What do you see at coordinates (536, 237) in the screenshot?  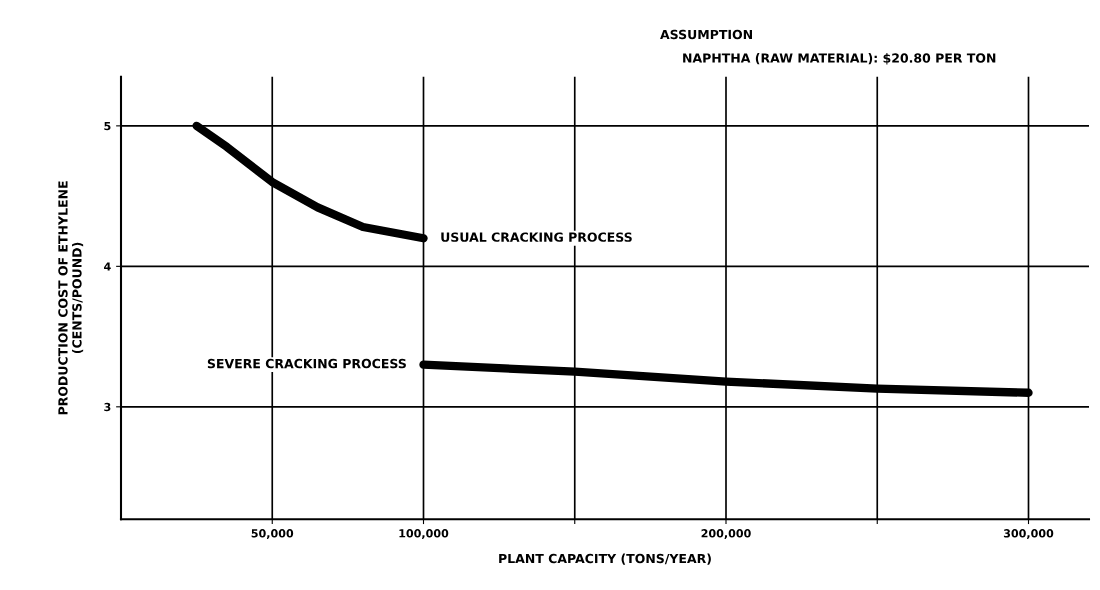 I see `series-label: USUAL CRACKING PROCESS` at bounding box center [536, 237].